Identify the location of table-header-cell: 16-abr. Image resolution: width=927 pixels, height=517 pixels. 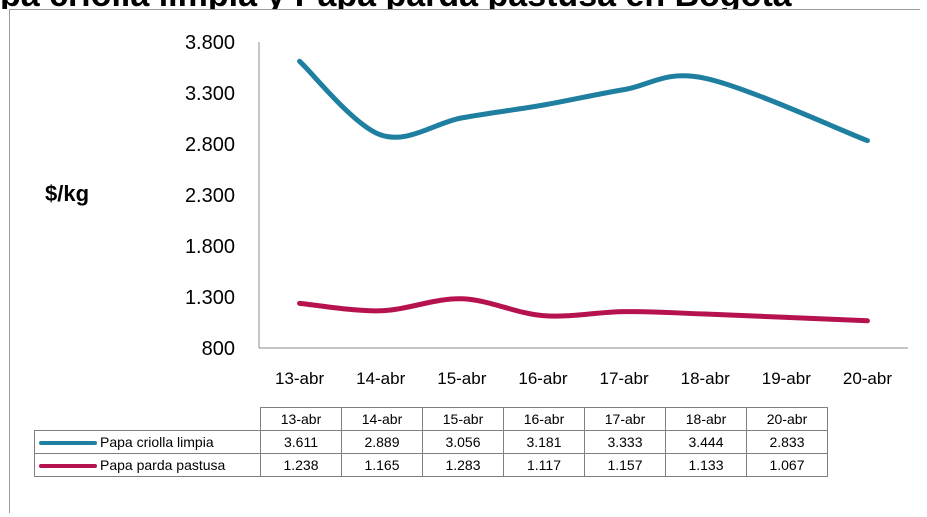
(544, 419).